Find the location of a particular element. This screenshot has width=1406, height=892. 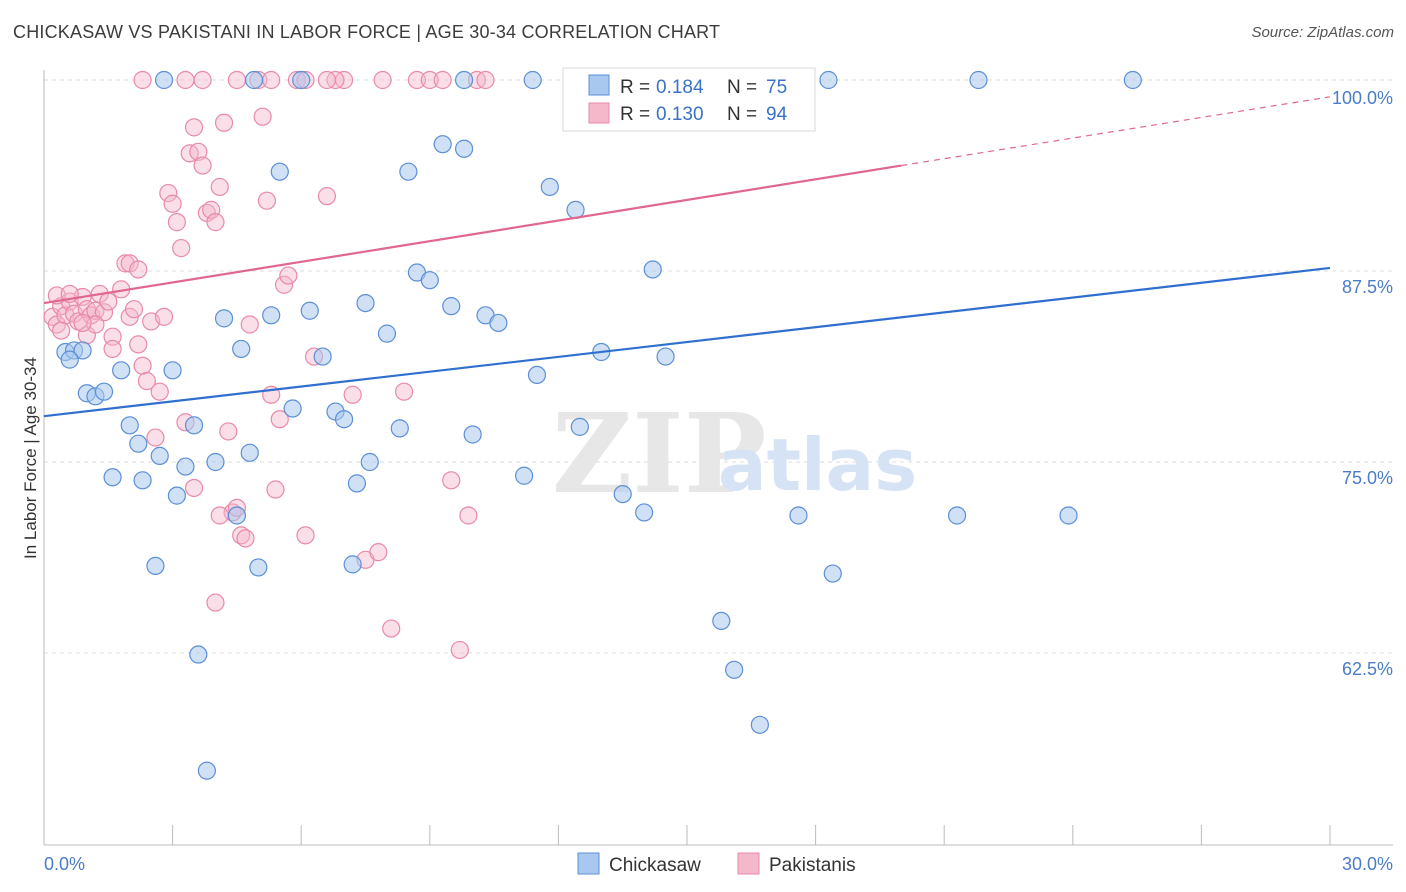

pakistanis-trendline is located at coordinates (472, 234).